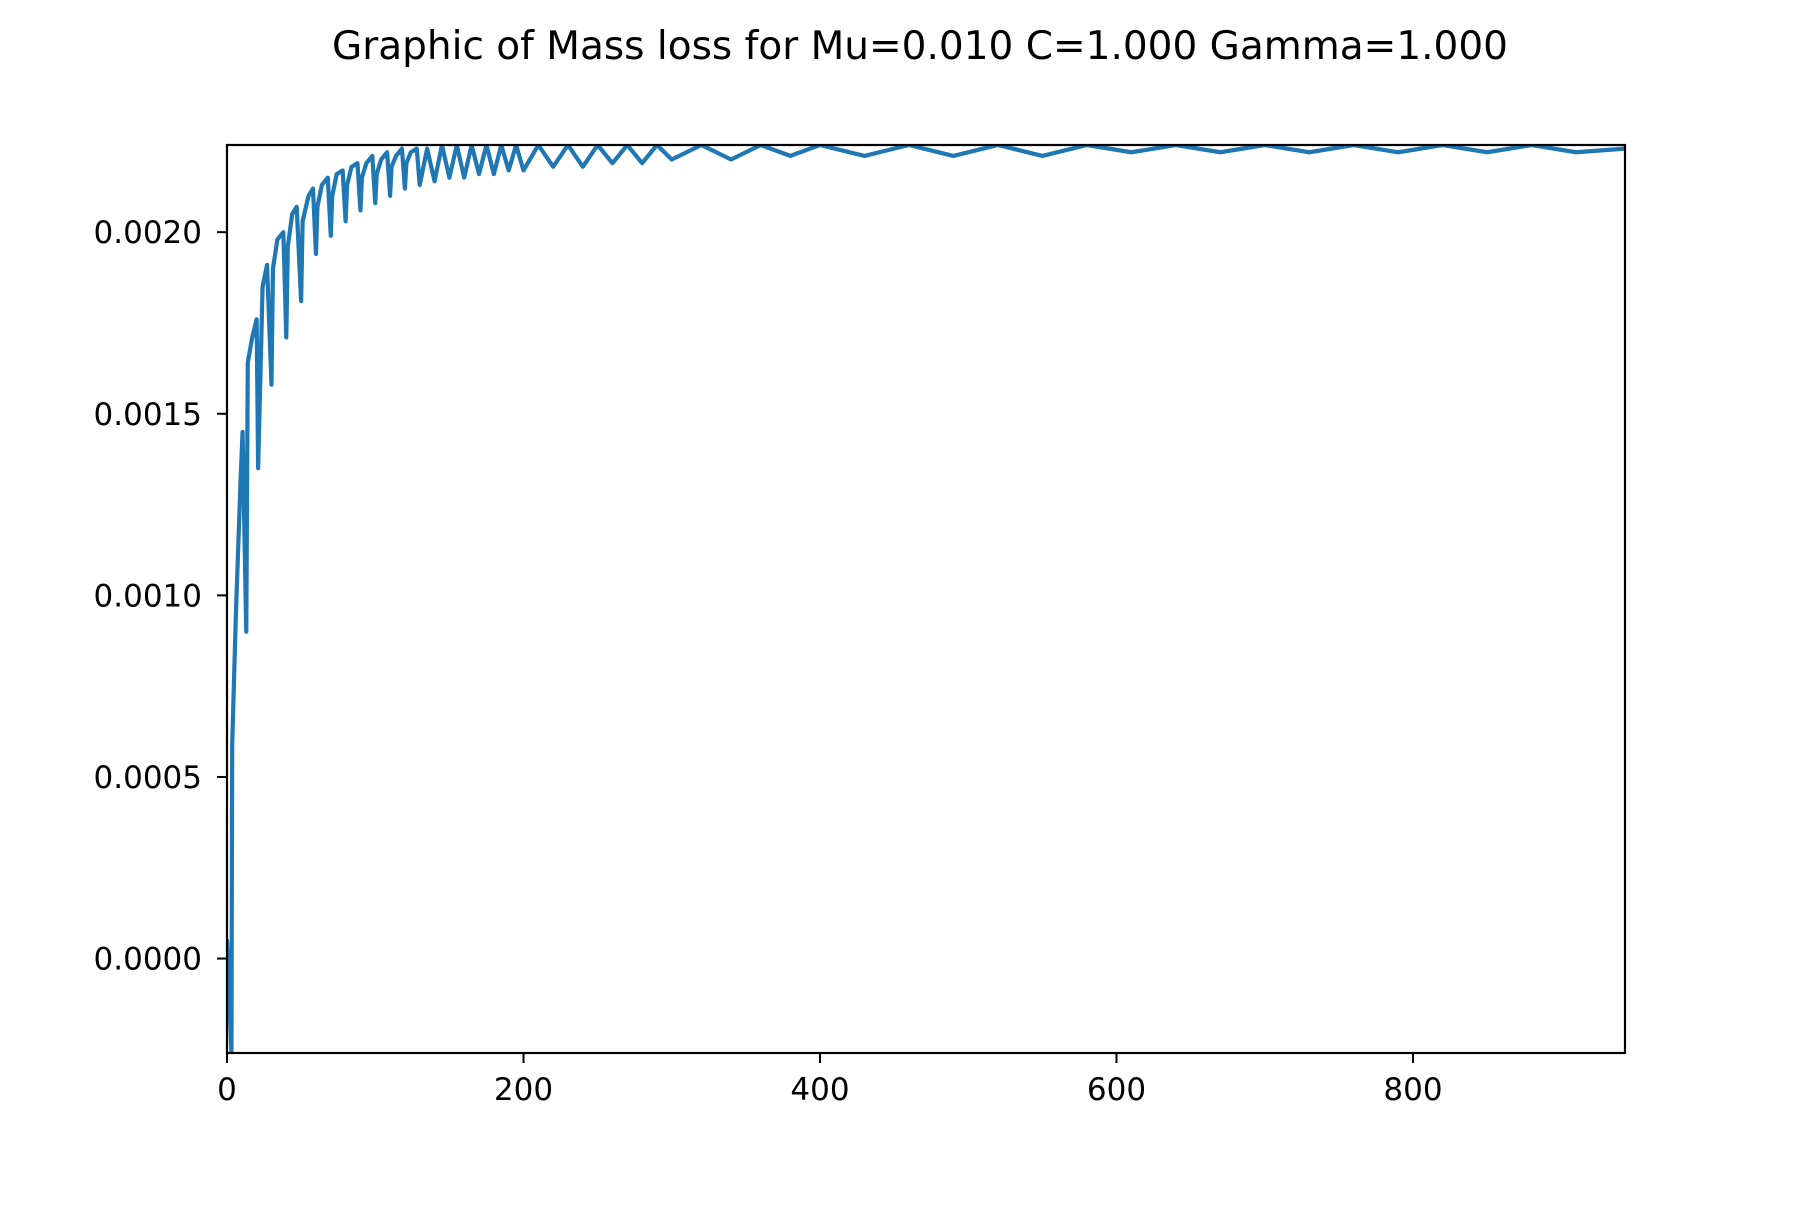 The image size is (1800, 1205). What do you see at coordinates (523, 1090) in the screenshot?
I see `x-tick-label: 200` at bounding box center [523, 1090].